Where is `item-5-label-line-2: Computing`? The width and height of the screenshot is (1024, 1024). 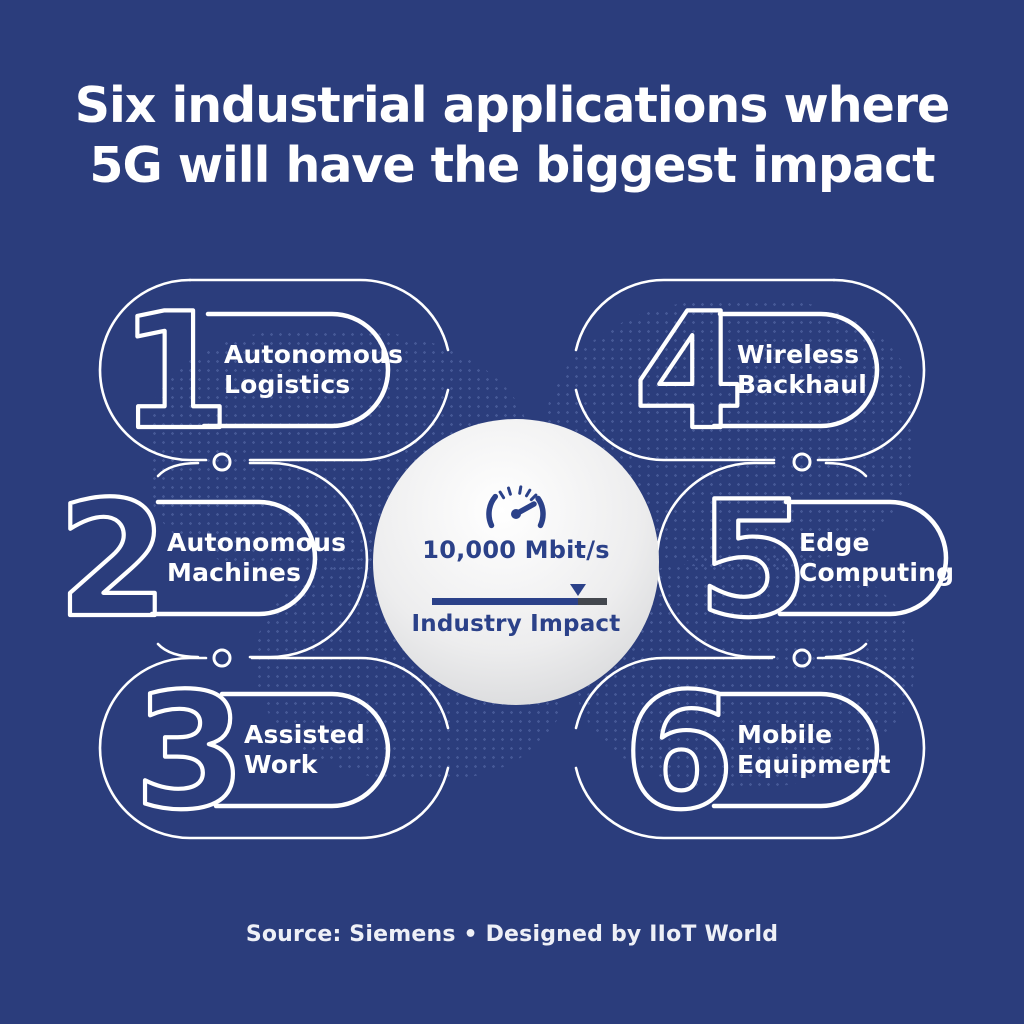 item-5-label-line-2: Computing is located at coordinates (877, 572).